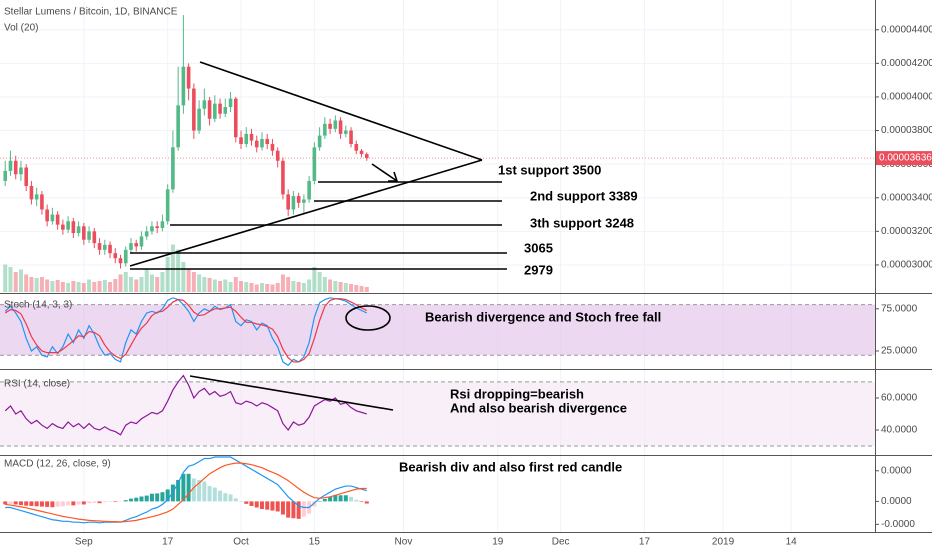 This screenshot has height=555, width=932. Describe the element at coordinates (899, 398) in the screenshot. I see `y-tick-label: 60.0000` at that location.